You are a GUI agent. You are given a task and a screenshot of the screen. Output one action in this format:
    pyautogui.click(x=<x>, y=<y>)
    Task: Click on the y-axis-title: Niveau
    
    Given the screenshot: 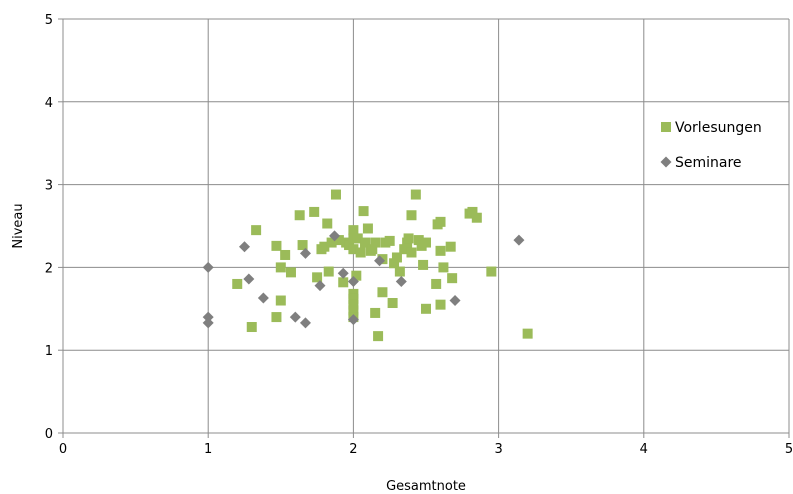 What is the action you would take?
    pyautogui.click(x=18, y=225)
    